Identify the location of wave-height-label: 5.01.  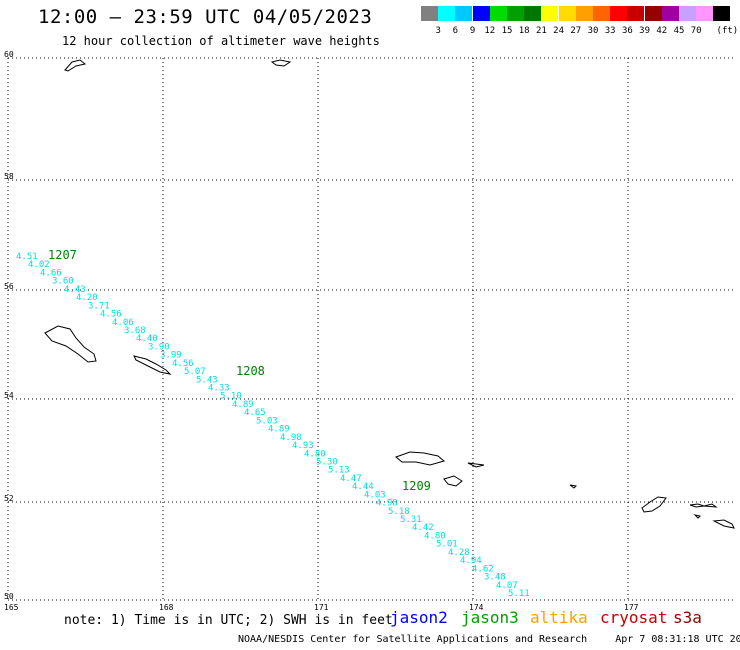
(447, 545).